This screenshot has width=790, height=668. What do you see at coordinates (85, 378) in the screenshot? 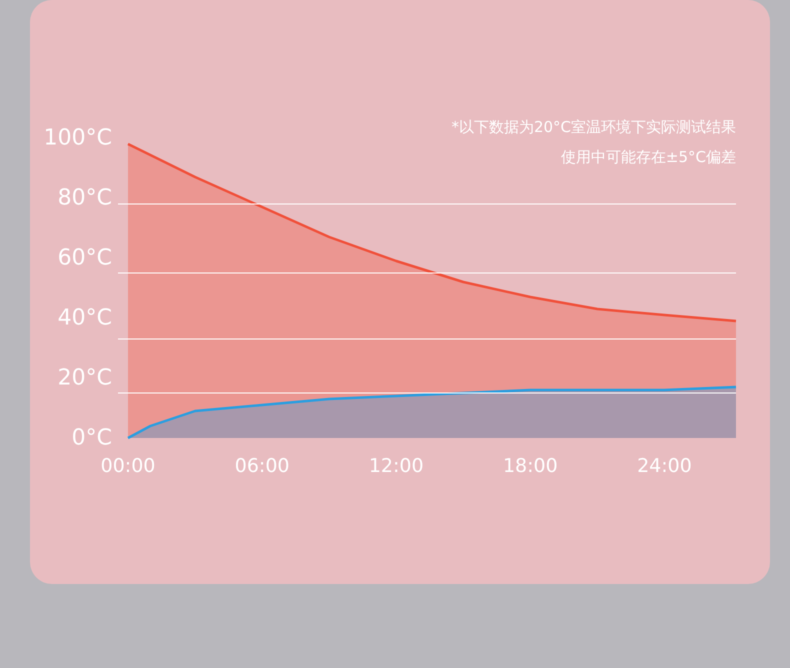
I see `y-tick-label: 20°C` at bounding box center [85, 378].